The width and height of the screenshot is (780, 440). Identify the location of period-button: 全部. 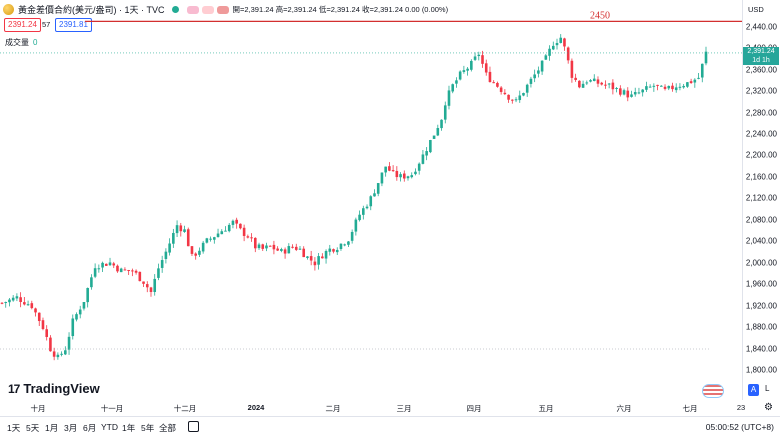
(168, 428).